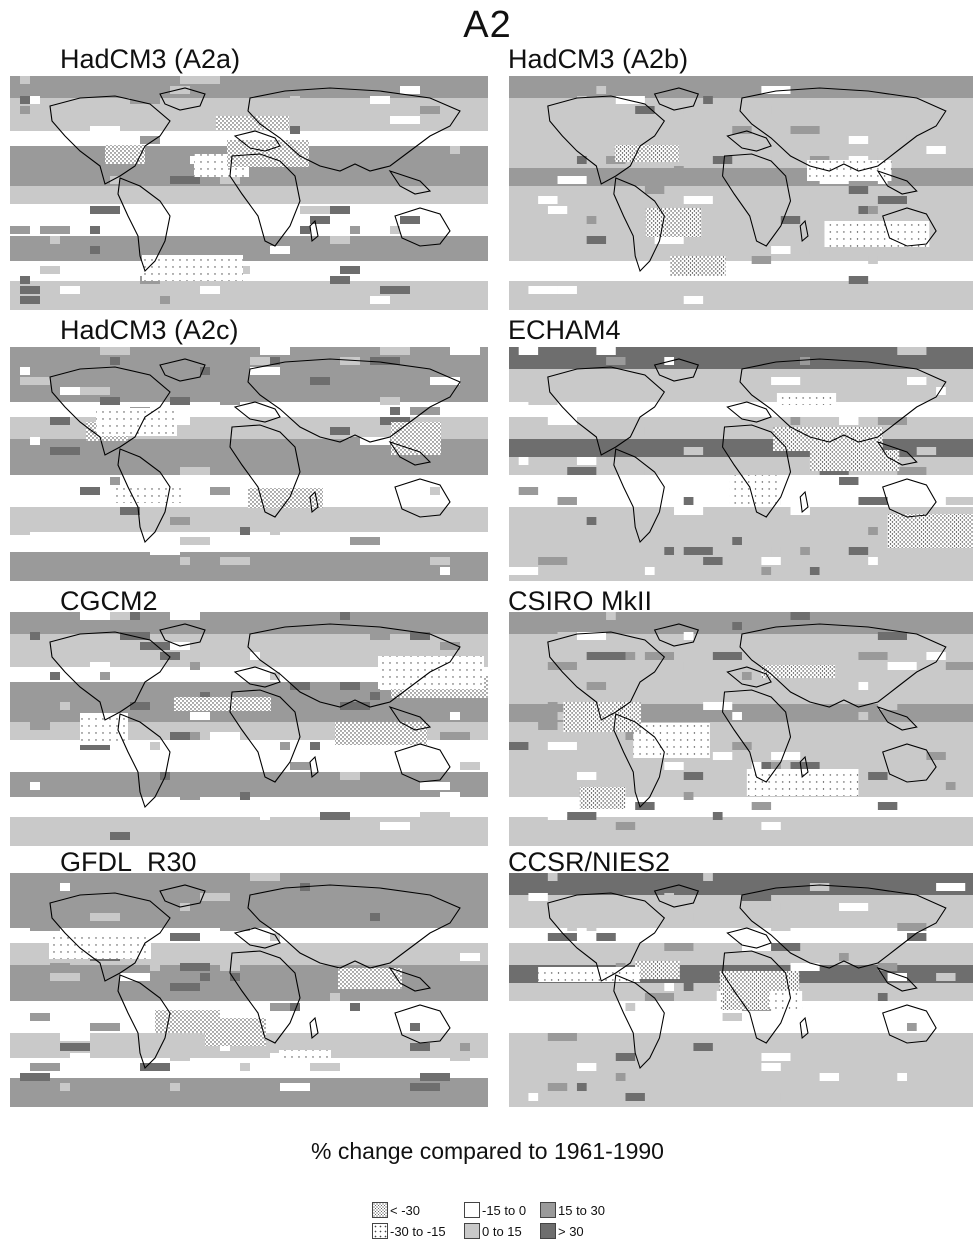 This screenshot has width=975, height=1244. Describe the element at coordinates (562, 1231) in the screenshot. I see `legend-item: > 30` at that location.